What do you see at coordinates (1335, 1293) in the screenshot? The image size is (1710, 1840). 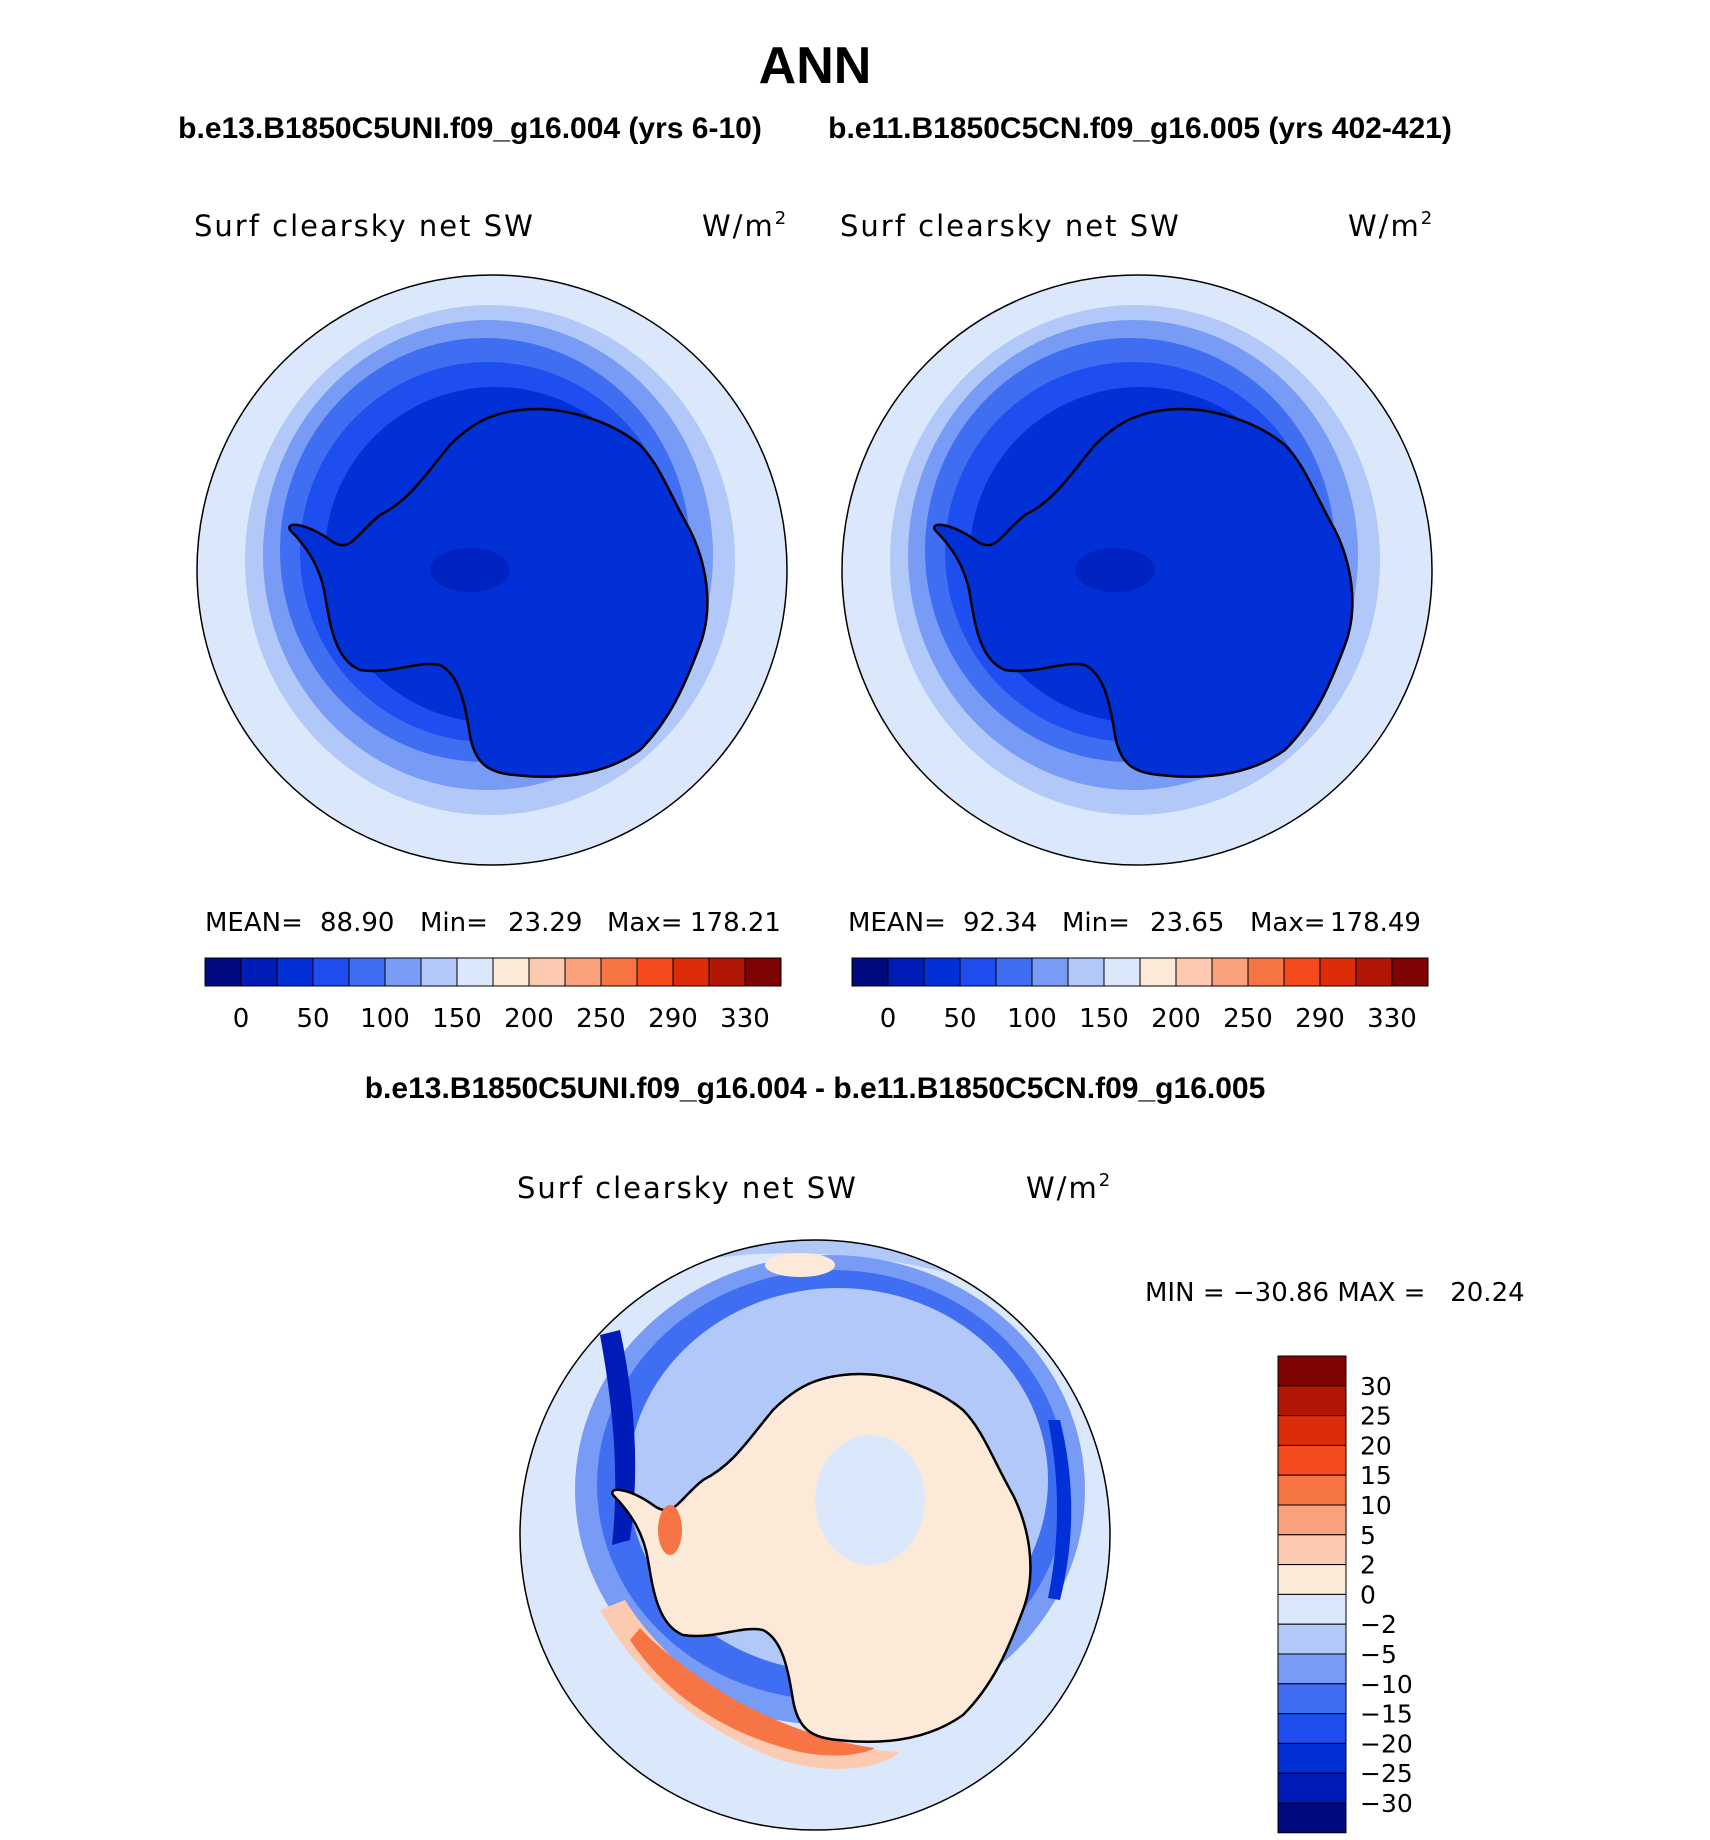 I see `diff-min-max: MIN = −30.86 MAX = 20.24` at bounding box center [1335, 1293].